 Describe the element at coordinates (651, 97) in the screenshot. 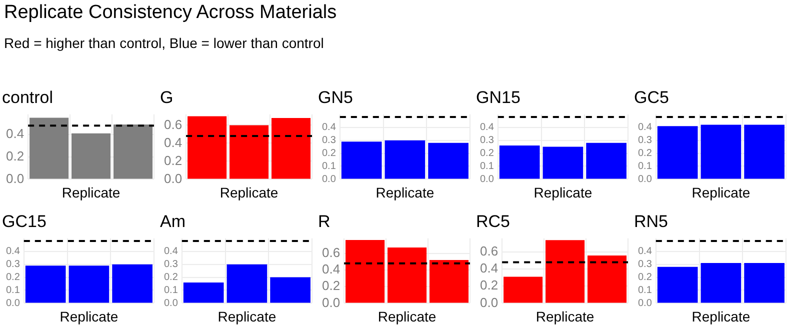

I see `chart-title: GC5` at that location.